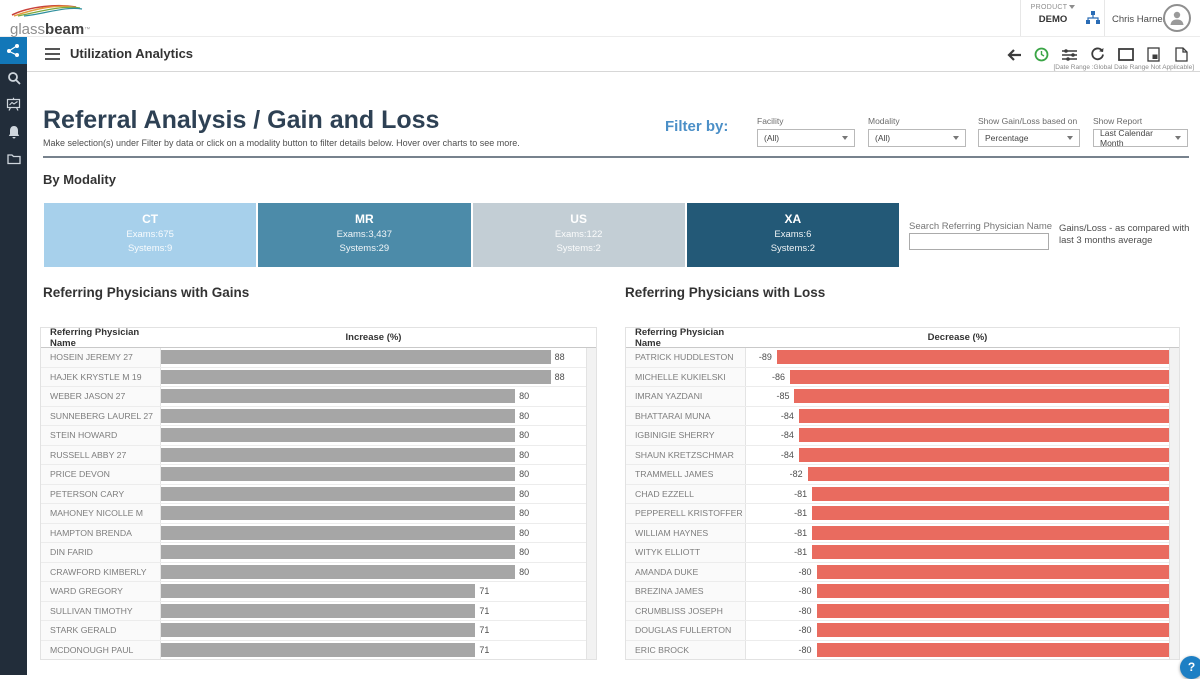  I want to click on filter-gainloss-basis: Show Gain/Loss based on Percentage, so click(1029, 131).